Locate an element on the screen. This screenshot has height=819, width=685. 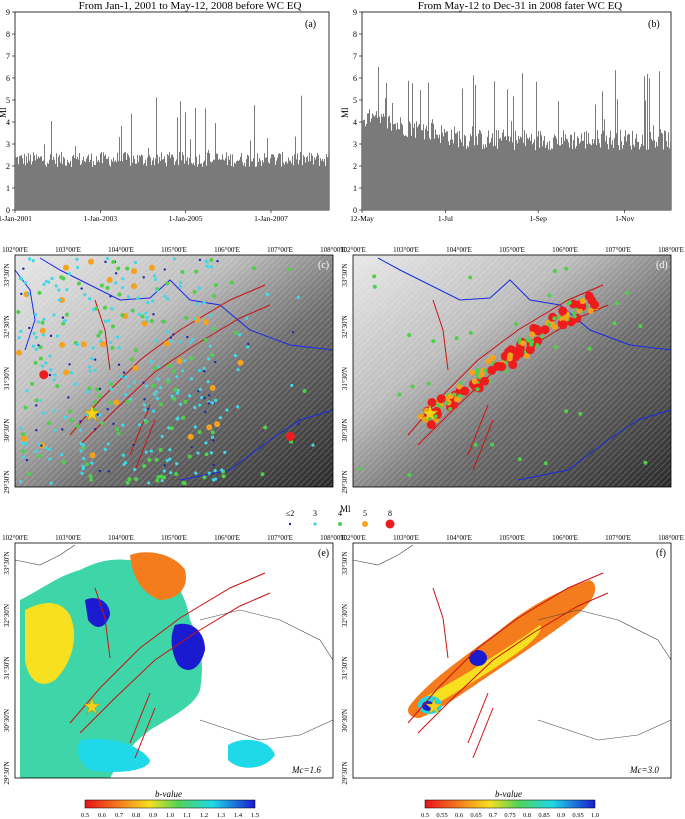
y-tick-label: 2 is located at coordinates (355, 166).